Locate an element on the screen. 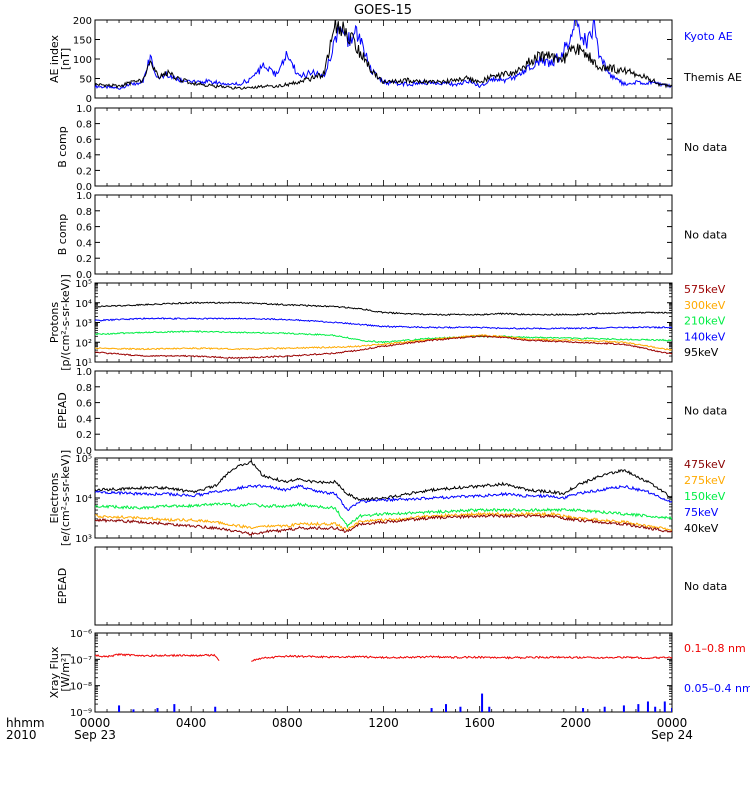  y-tick-label: 10⁻⁹ is located at coordinates (81, 713).